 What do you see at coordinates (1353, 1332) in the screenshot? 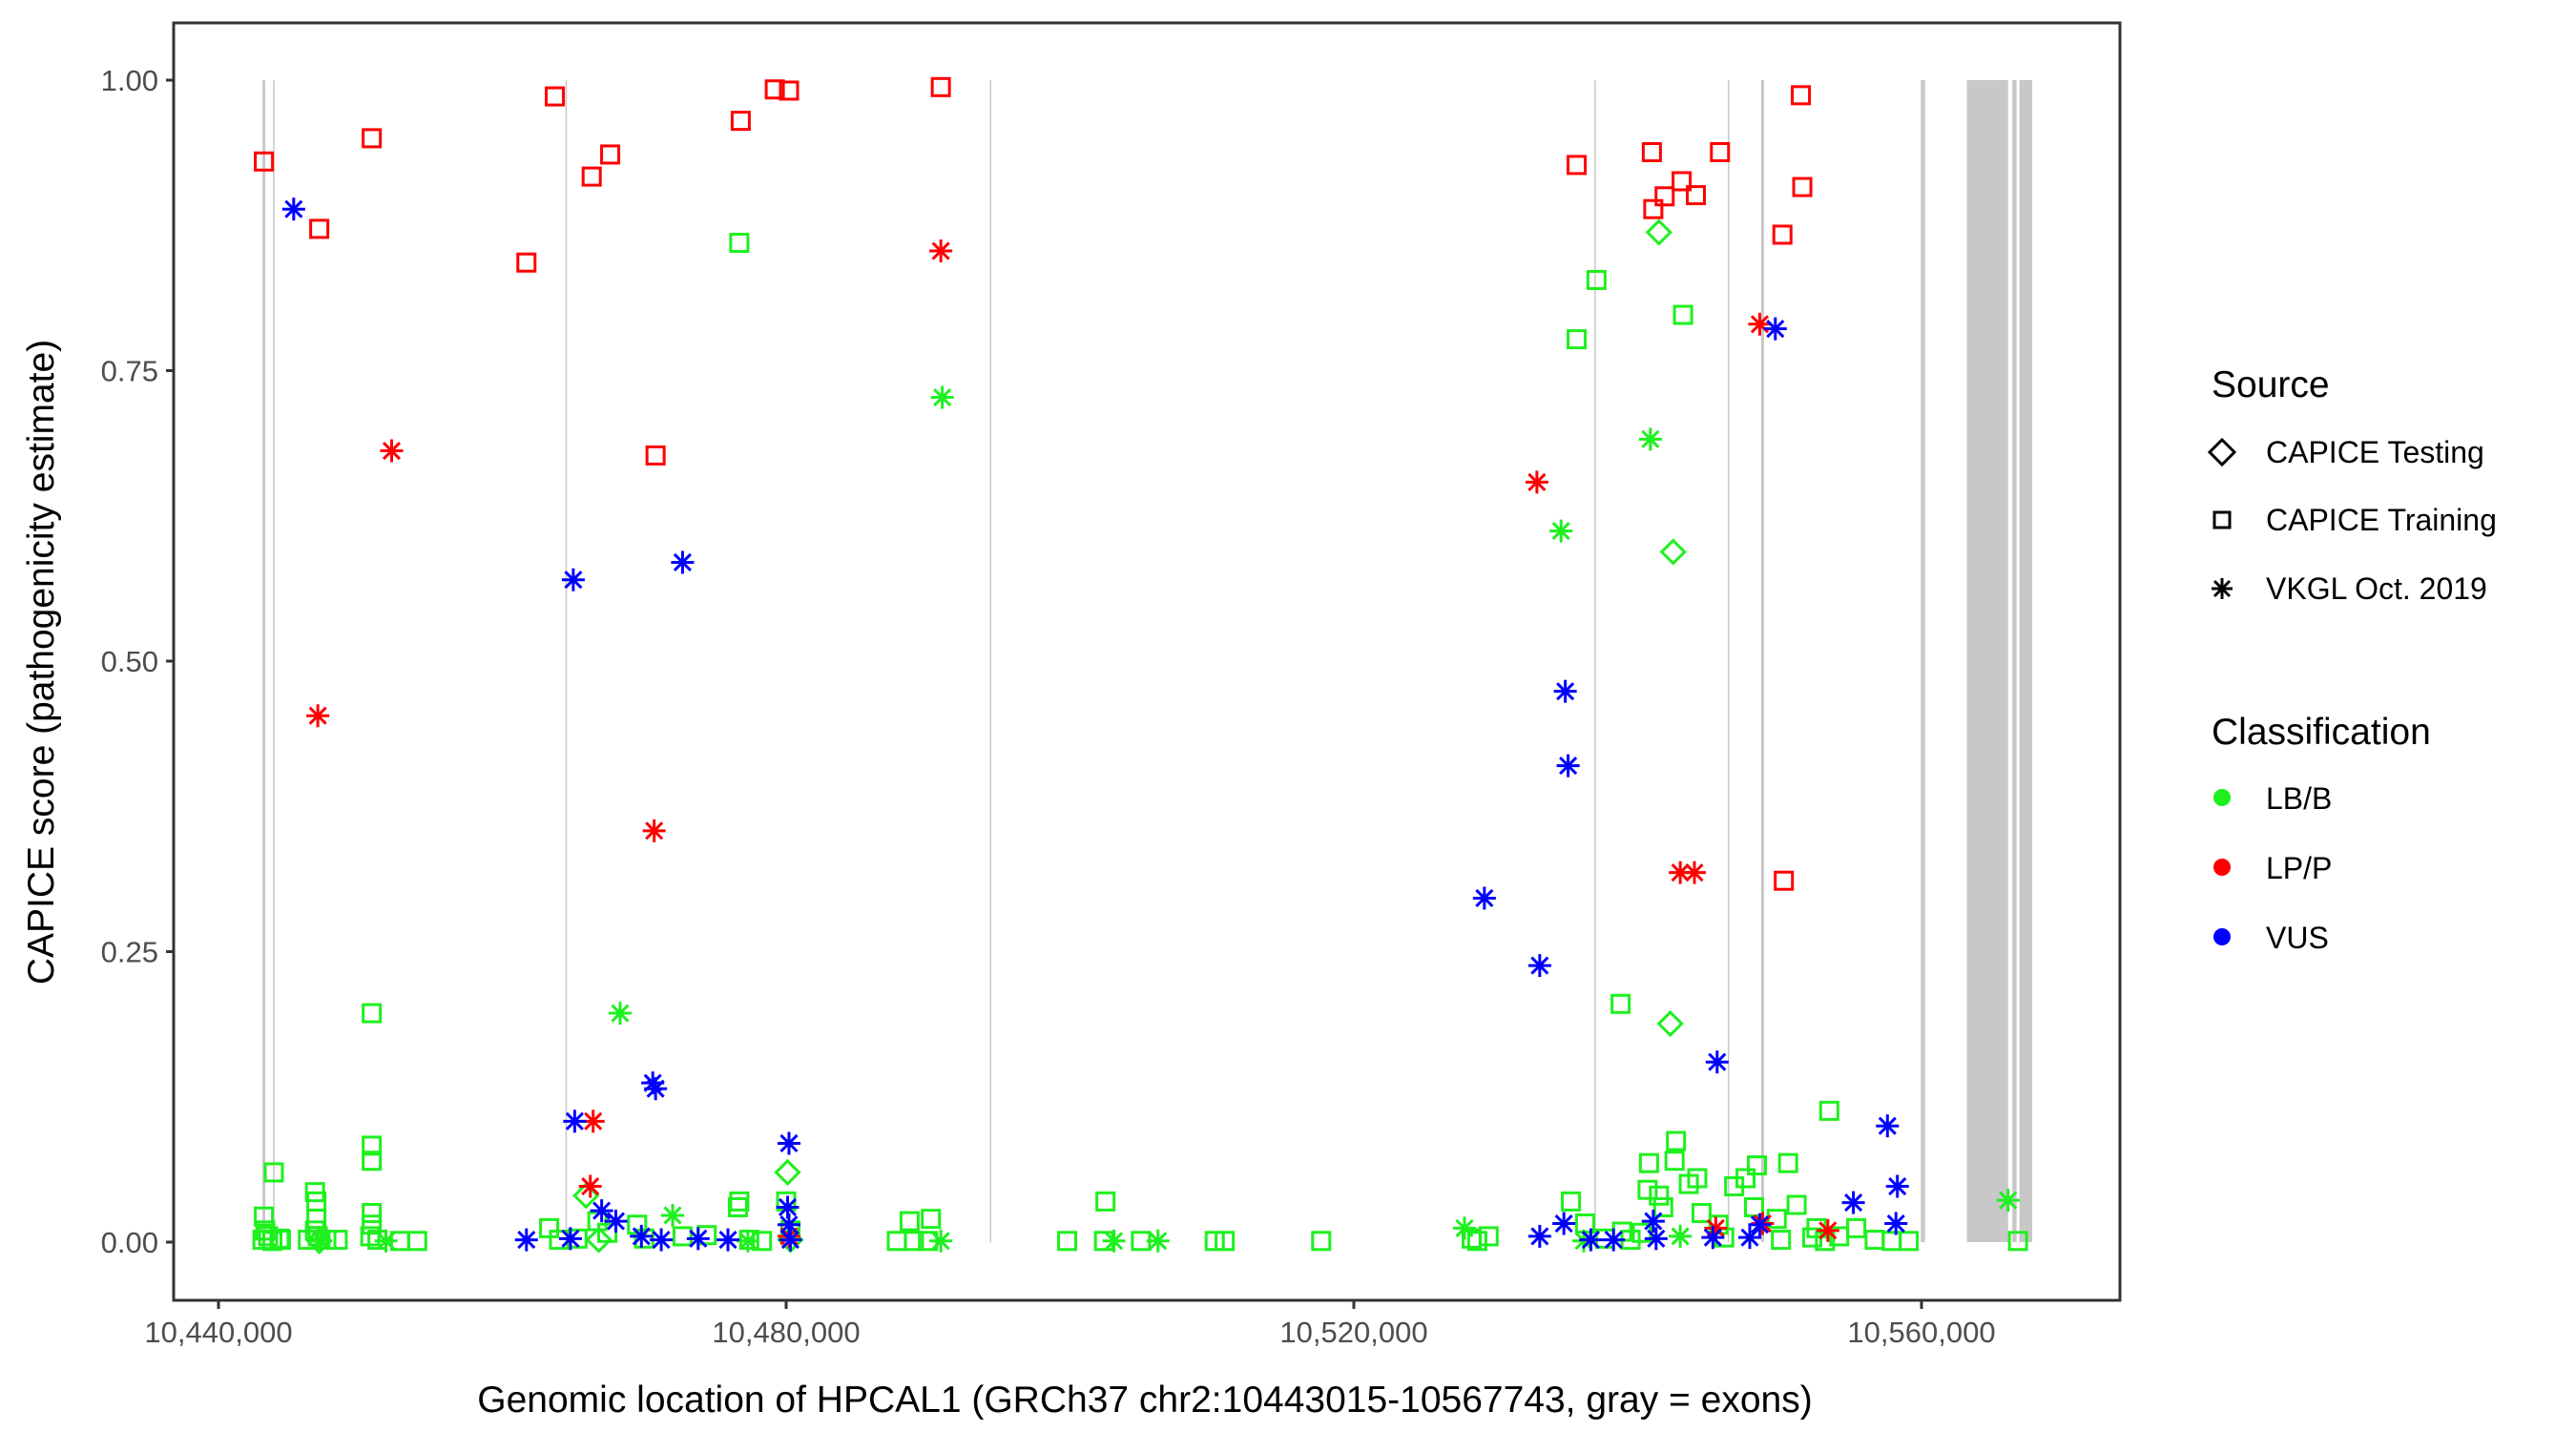
I see `x-tick-label: 10,520,000` at bounding box center [1353, 1332].